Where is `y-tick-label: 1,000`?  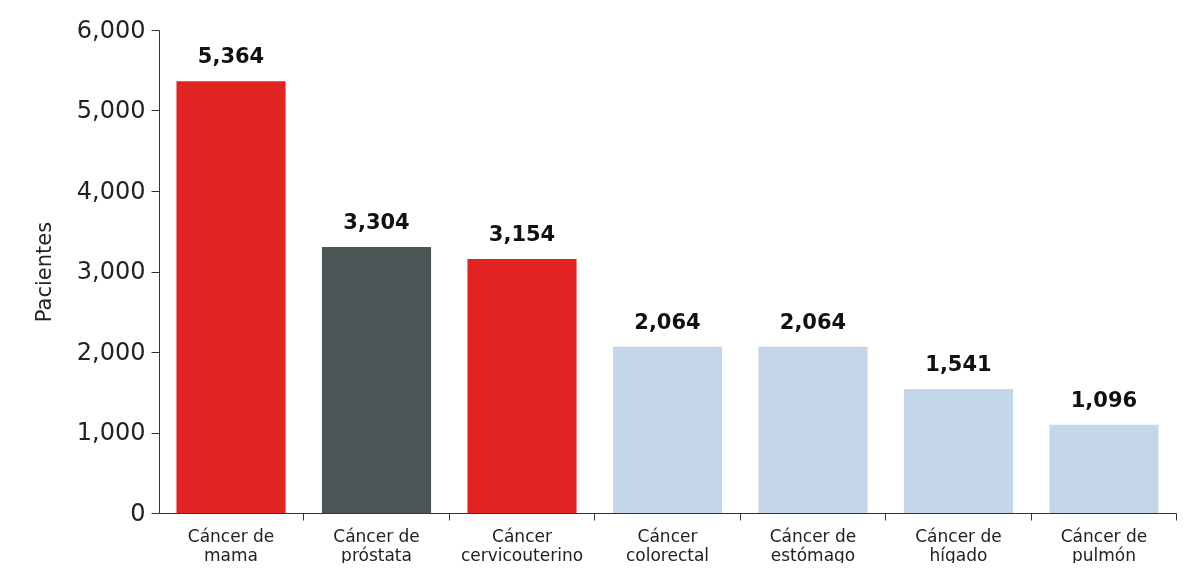
y-tick-label: 1,000 is located at coordinates (111, 432).